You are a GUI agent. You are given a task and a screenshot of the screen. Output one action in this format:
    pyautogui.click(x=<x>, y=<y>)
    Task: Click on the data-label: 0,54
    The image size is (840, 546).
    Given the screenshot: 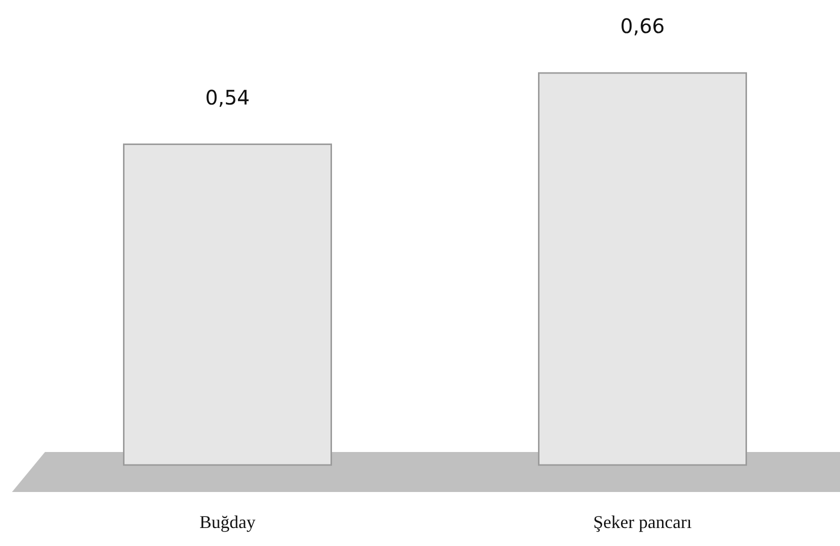 What is the action you would take?
    pyautogui.click(x=227, y=97)
    